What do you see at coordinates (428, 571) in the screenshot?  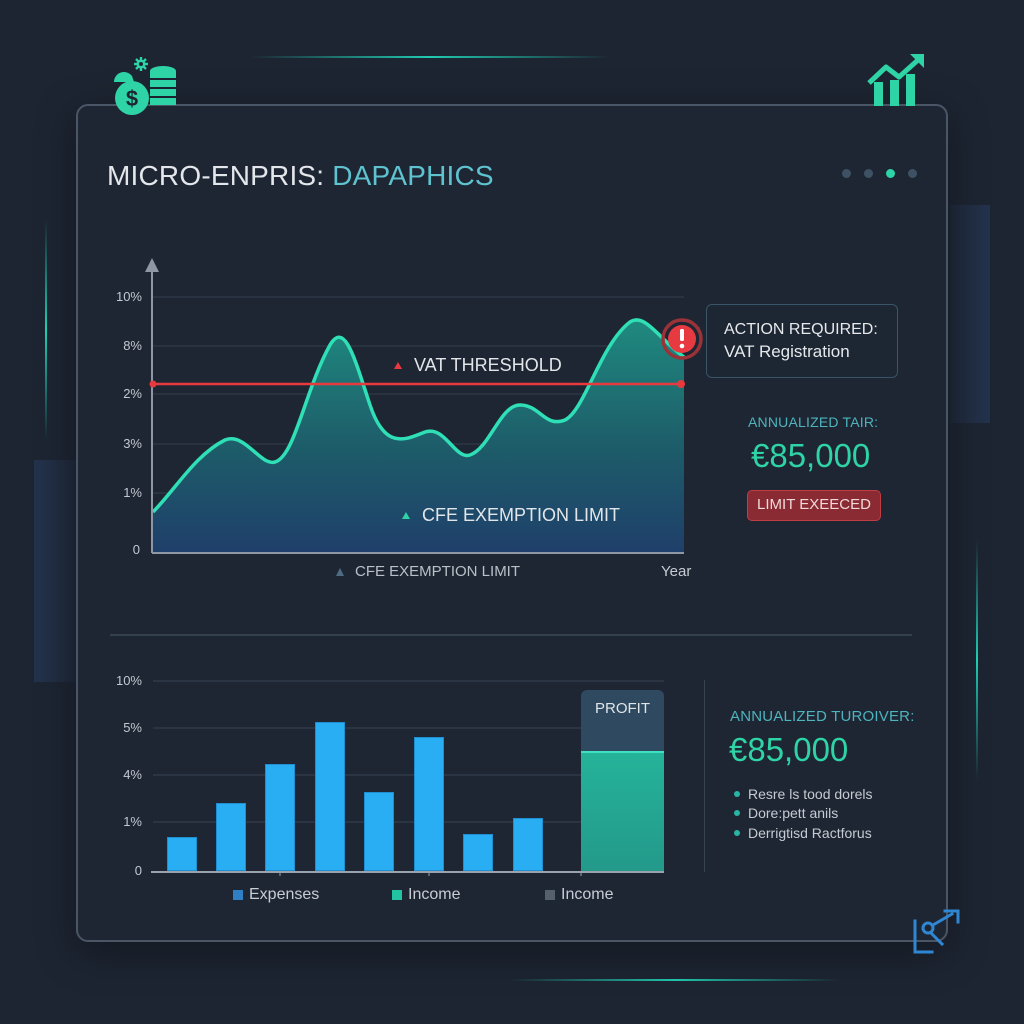 I see `cfe-exemption-label-below: CFE EXEMPTION LIMIT` at bounding box center [428, 571].